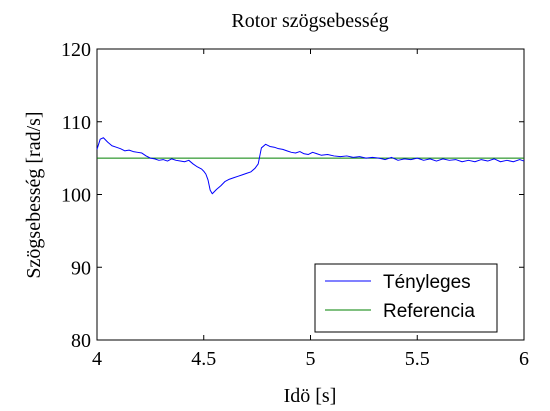 Image resolution: width=550 pixels, height=411 pixels. Describe the element at coordinates (203, 359) in the screenshot. I see `x-tick-label: 4.5` at that location.